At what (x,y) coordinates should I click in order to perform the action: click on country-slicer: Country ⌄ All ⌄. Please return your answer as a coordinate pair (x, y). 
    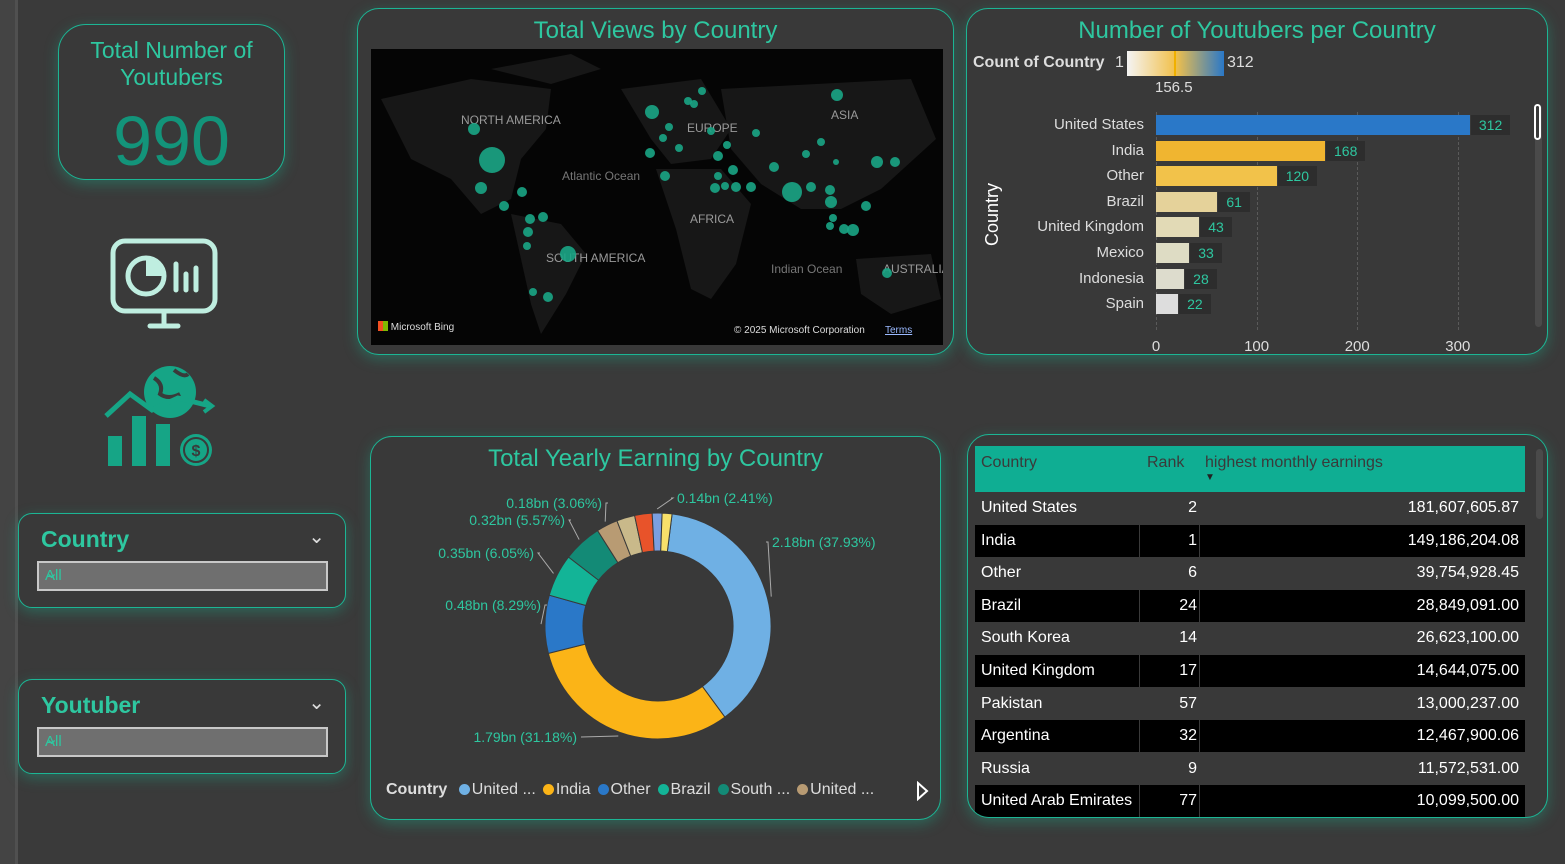
    Looking at the image, I should click on (182, 560).